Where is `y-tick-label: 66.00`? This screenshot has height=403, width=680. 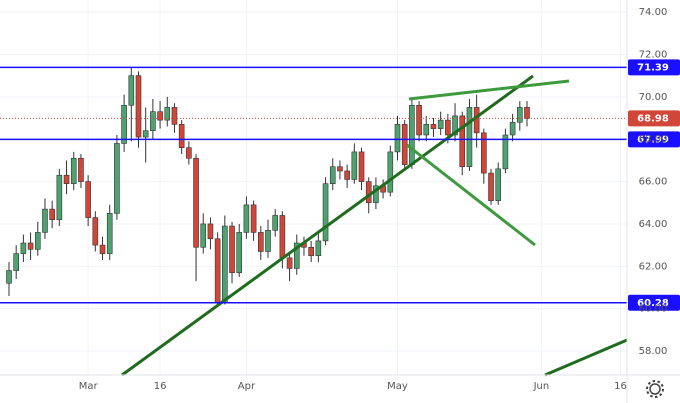
y-tick-label: 66.00 is located at coordinates (653, 182).